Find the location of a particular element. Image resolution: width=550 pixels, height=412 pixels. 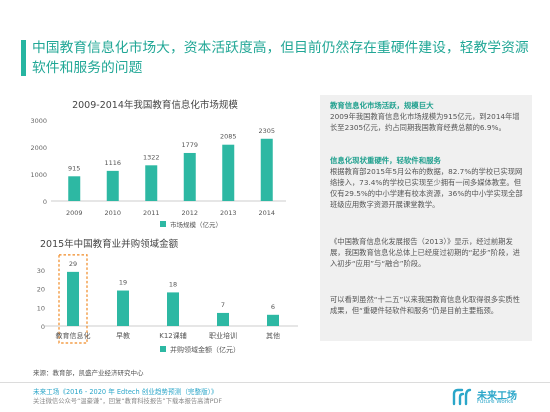

future-works-logo: 未来工场 Future Works is located at coordinates (498, 397).